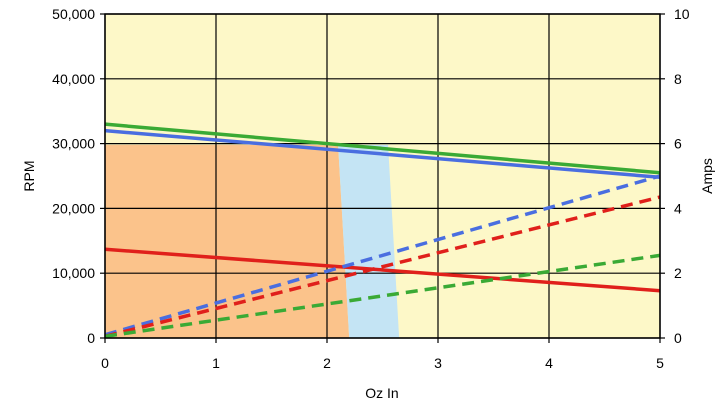 Image resolution: width=718 pixels, height=408 pixels. What do you see at coordinates (73, 79) in the screenshot?
I see `y-tick-label: 40,000` at bounding box center [73, 79].